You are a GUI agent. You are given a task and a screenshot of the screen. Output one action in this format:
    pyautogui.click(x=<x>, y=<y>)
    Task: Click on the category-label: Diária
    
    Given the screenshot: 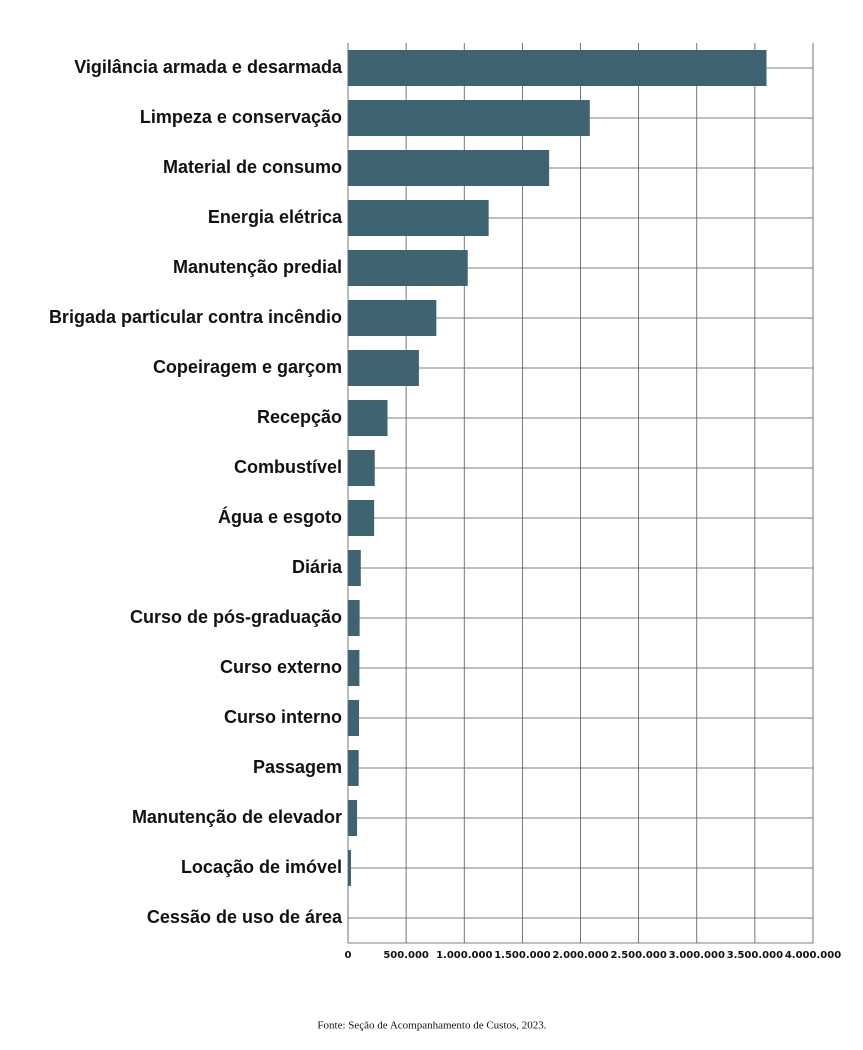 What is the action you would take?
    pyautogui.click(x=317, y=567)
    